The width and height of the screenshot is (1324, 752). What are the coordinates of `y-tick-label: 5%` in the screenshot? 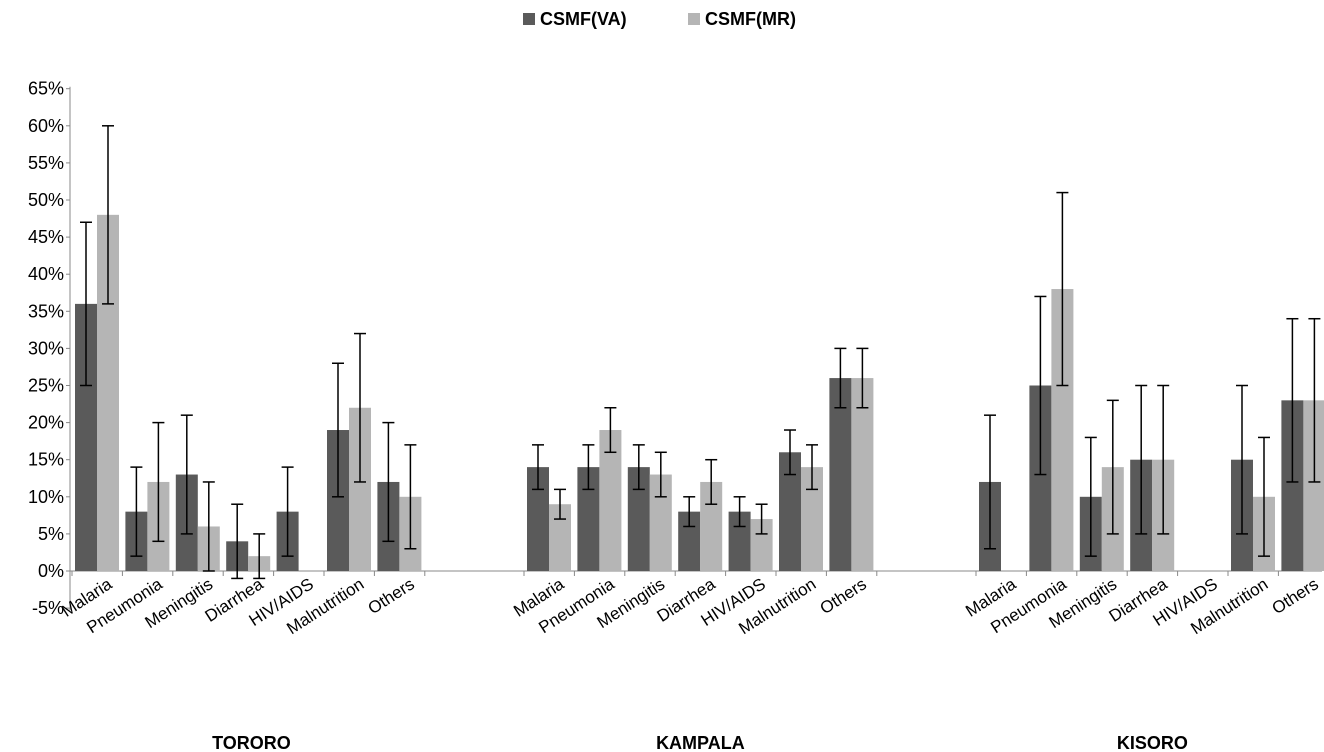 It's located at (51, 534).